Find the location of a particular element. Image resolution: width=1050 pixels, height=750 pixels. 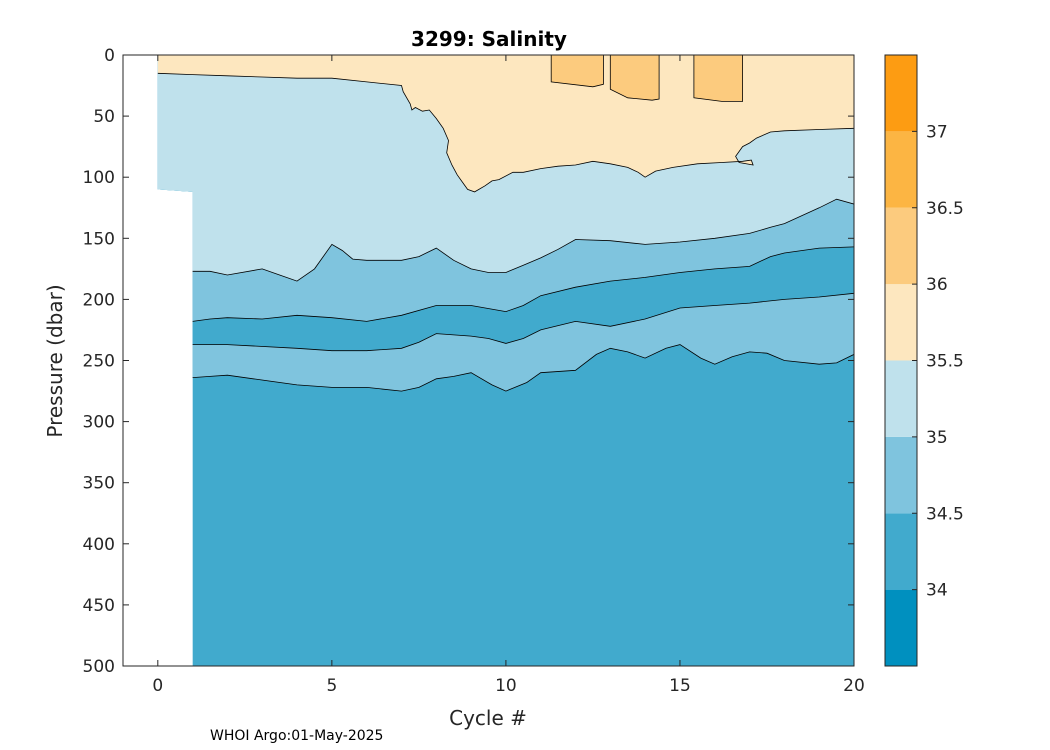

y-tick-label: 100 is located at coordinates (99, 178).